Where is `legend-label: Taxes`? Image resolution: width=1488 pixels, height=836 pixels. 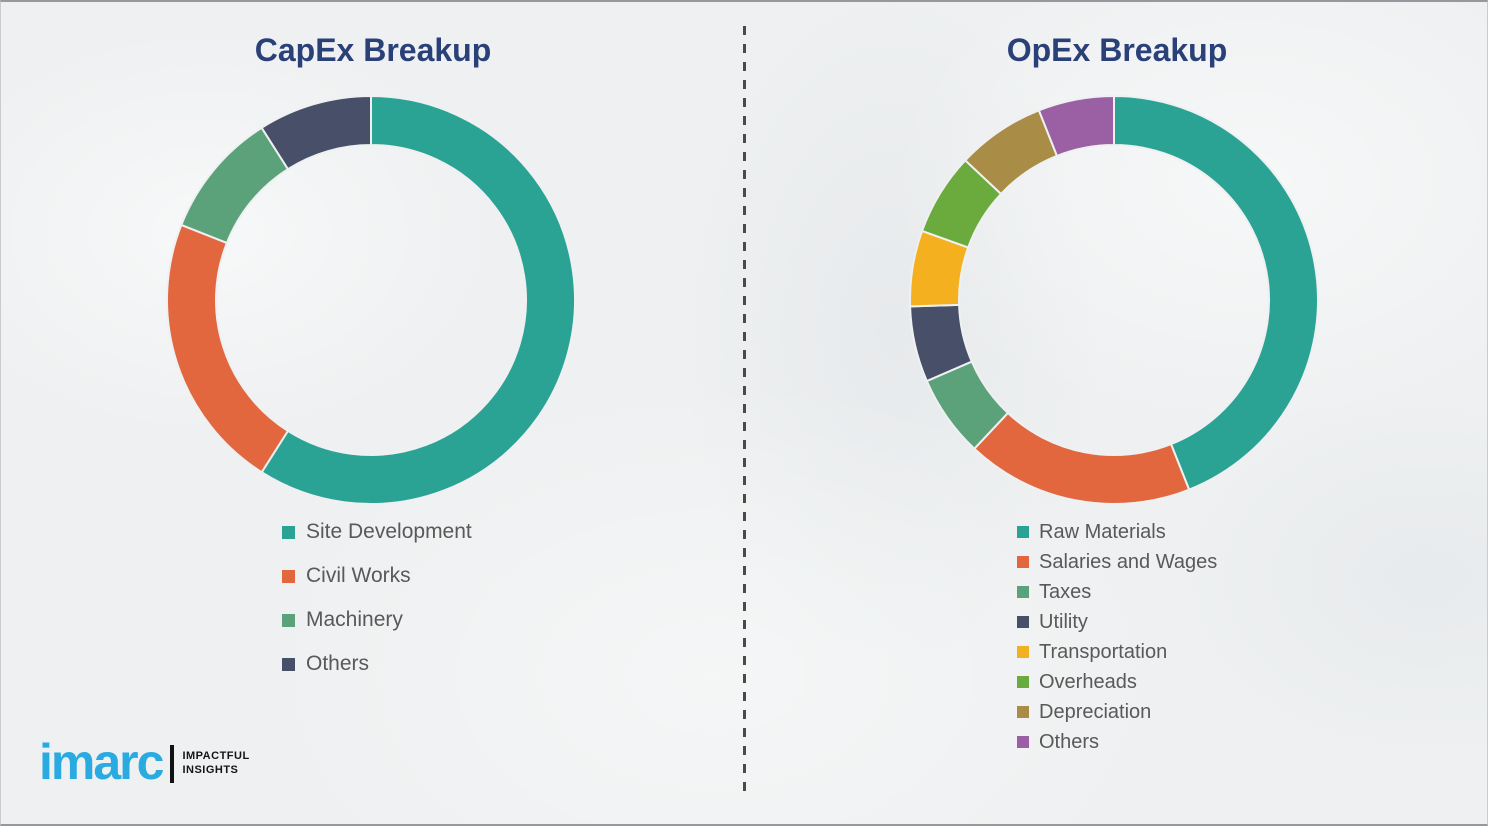 legend-label: Taxes is located at coordinates (1065, 591).